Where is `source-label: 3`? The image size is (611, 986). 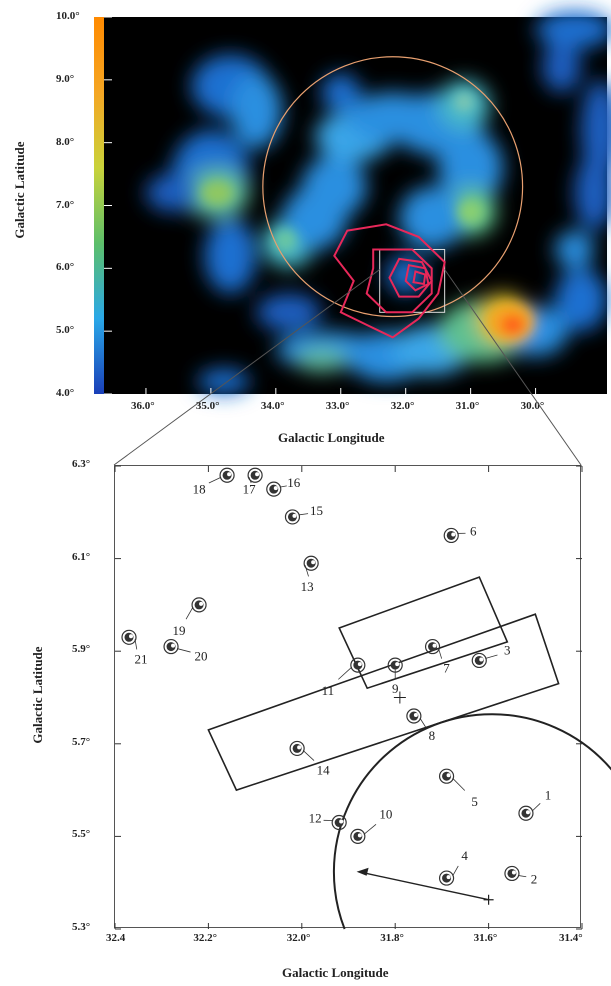 source-label: 3 is located at coordinates (507, 649).